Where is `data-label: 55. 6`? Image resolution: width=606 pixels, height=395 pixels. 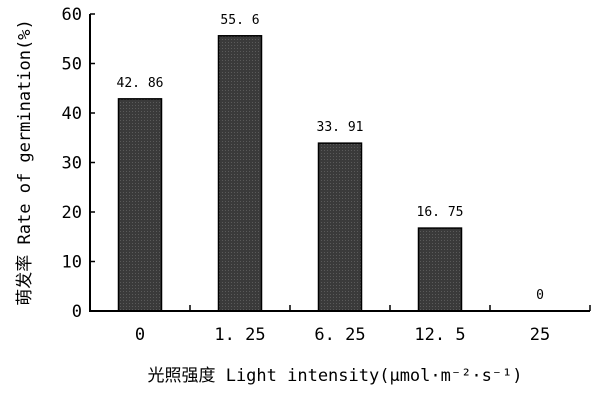 data-label: 55. 6 is located at coordinates (239, 20).